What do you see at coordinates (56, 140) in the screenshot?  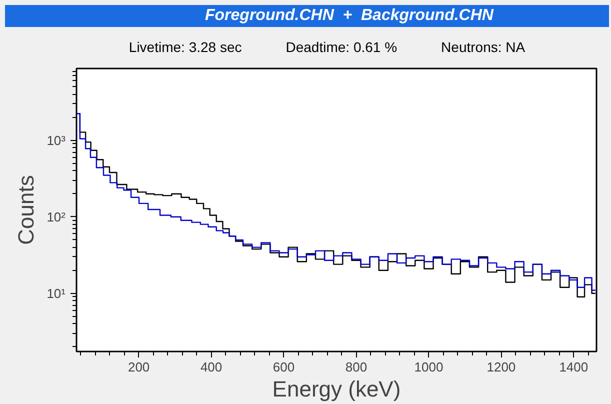 I see `y-tick-label: 10³` at bounding box center [56, 140].